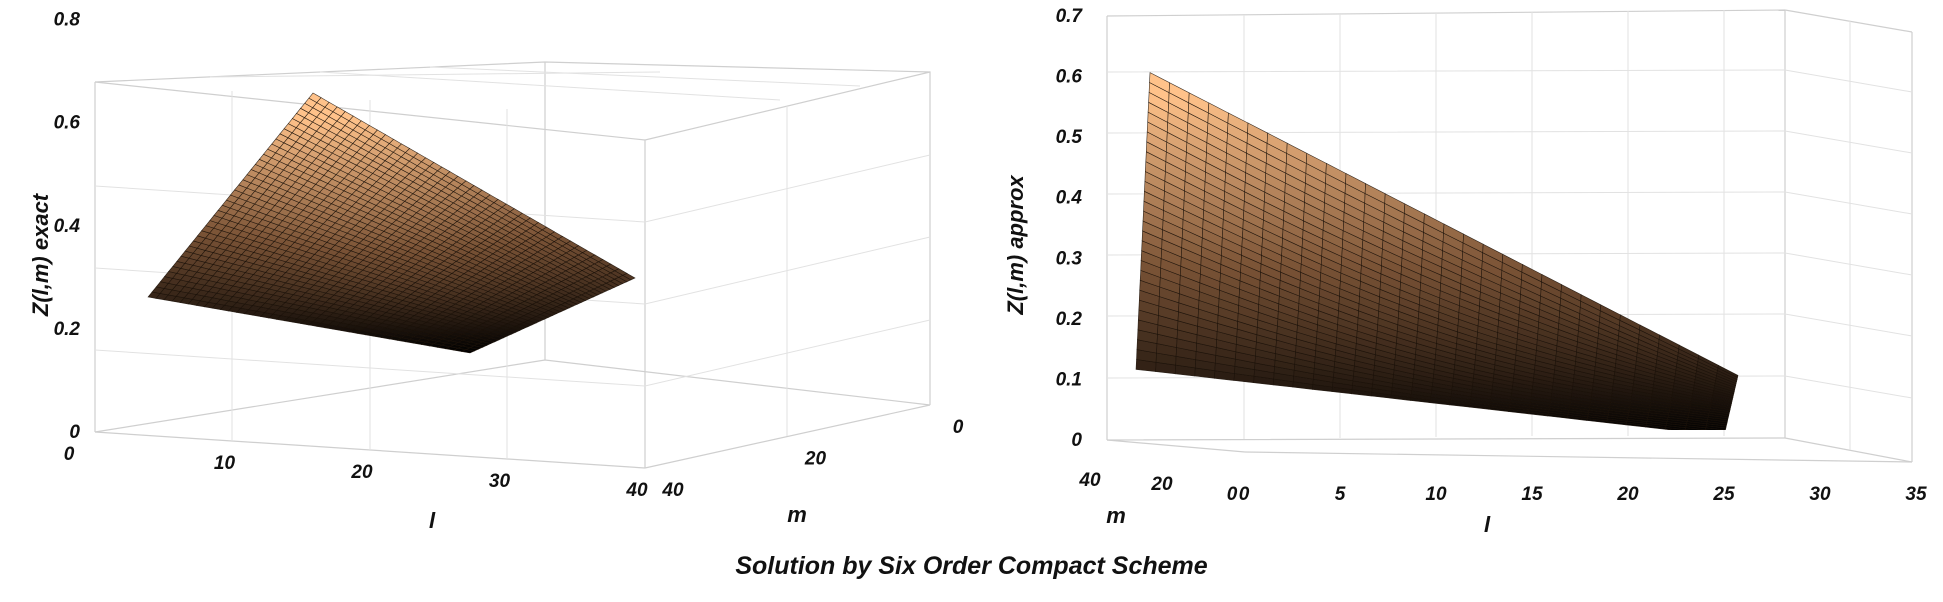 The image size is (1943, 602). I want to click on ztick-approx: 0.3, so click(1069, 258).